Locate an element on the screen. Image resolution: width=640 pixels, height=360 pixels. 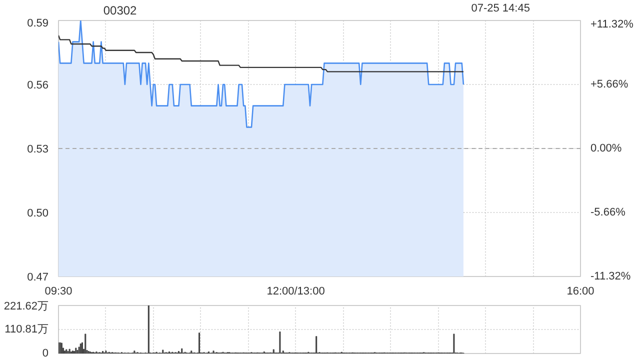
y2-tick-label: -5.66% is located at coordinates (608, 212).